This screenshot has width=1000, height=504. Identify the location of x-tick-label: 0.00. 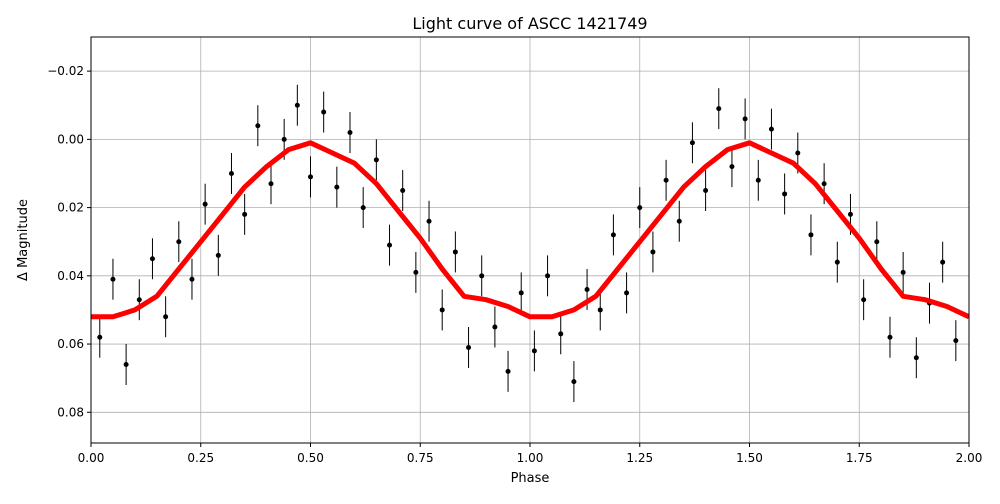
(91, 458).